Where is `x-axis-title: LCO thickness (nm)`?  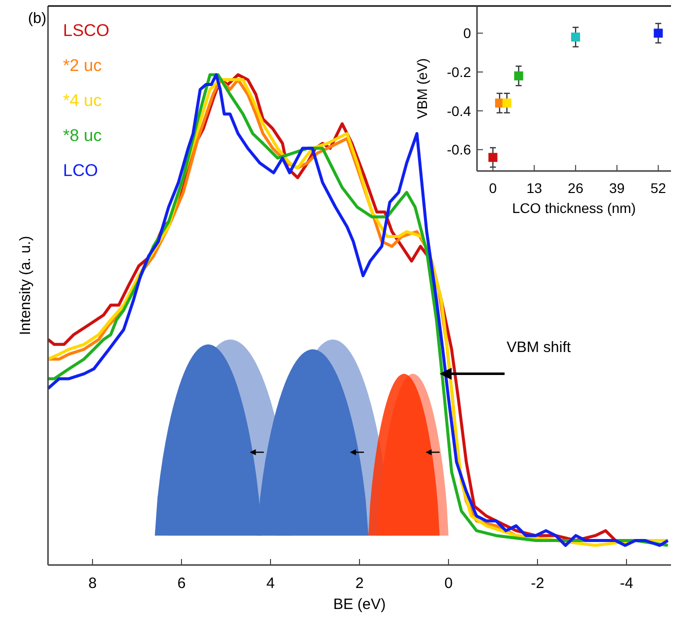 x-axis-title: LCO thickness (nm) is located at coordinates (574, 208).